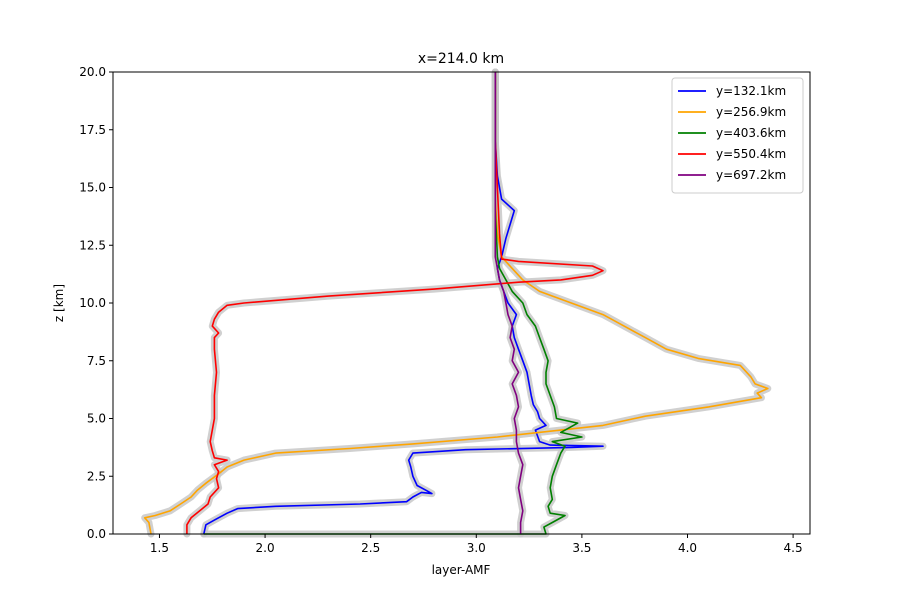  Describe the element at coordinates (92, 303) in the screenshot. I see `y-tick-label: 10.0` at that location.